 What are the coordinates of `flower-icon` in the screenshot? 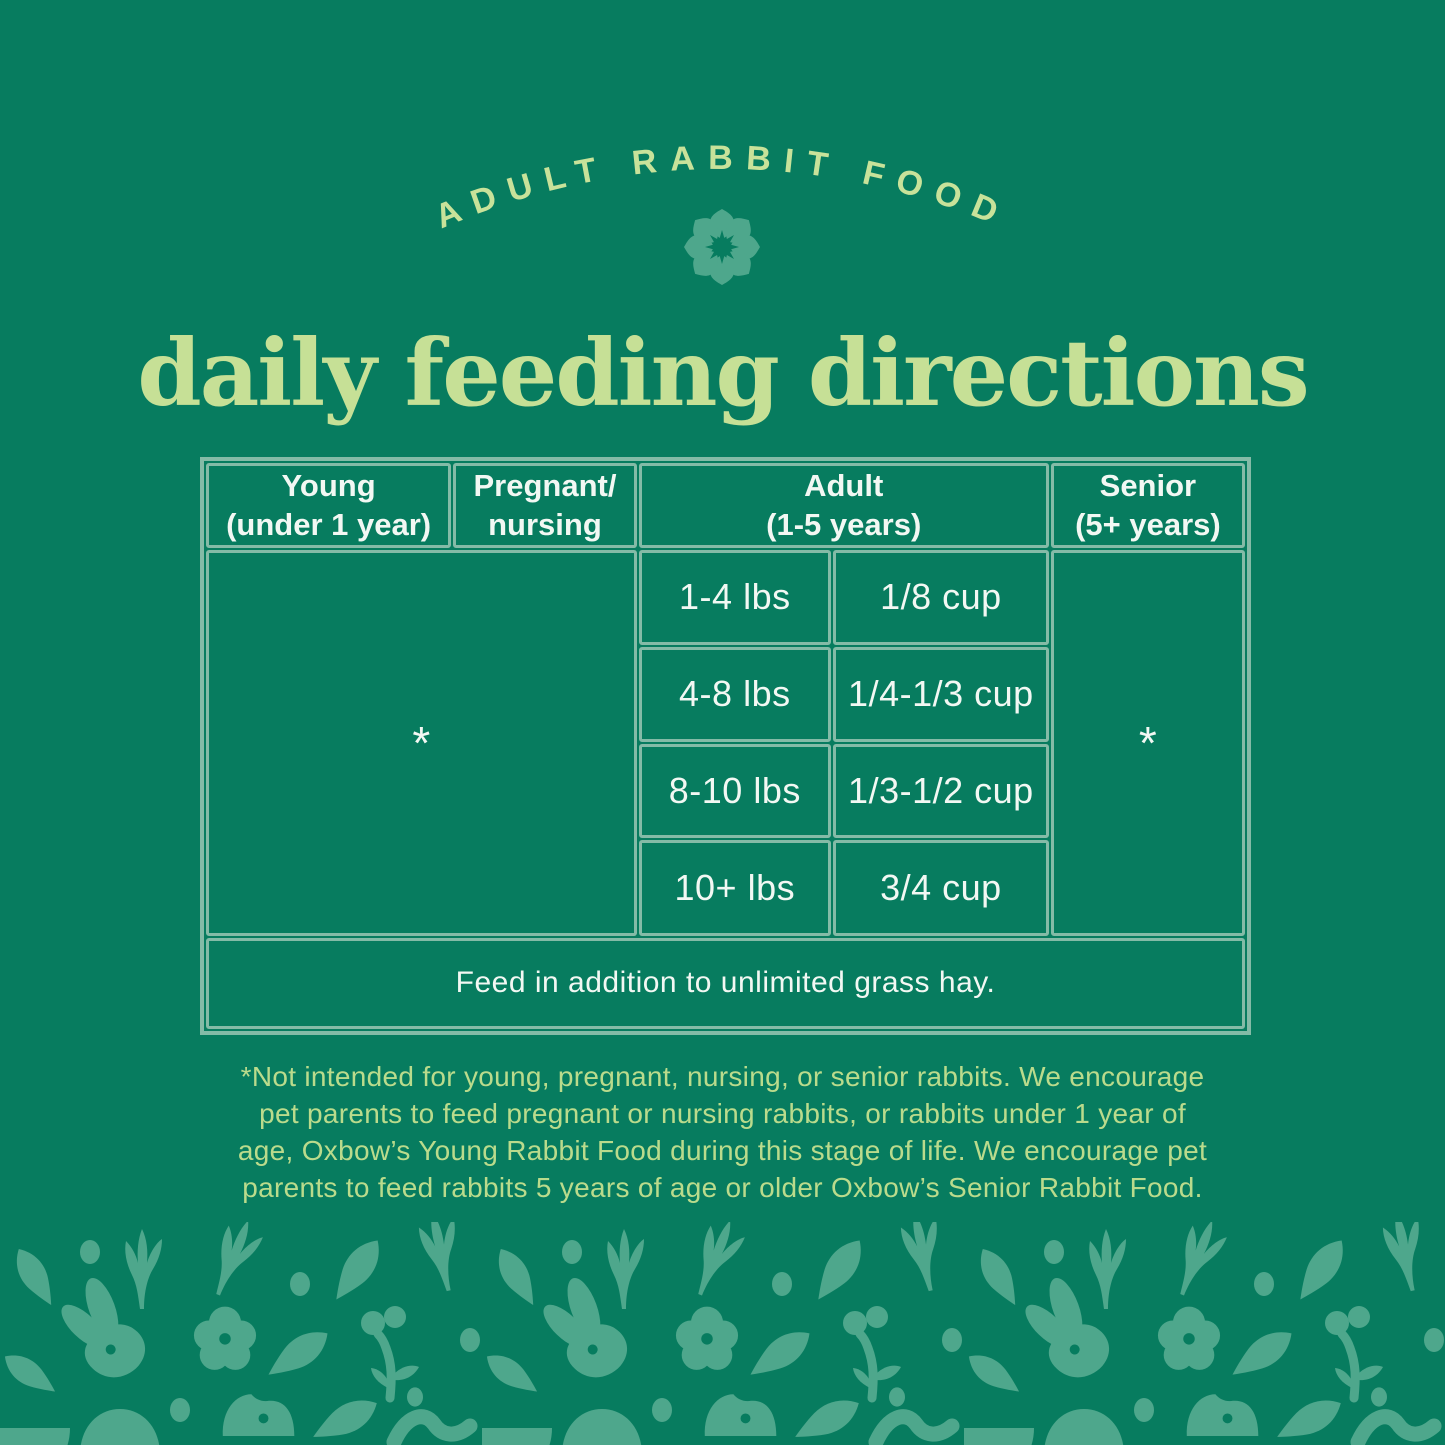 It's located at (722, 247).